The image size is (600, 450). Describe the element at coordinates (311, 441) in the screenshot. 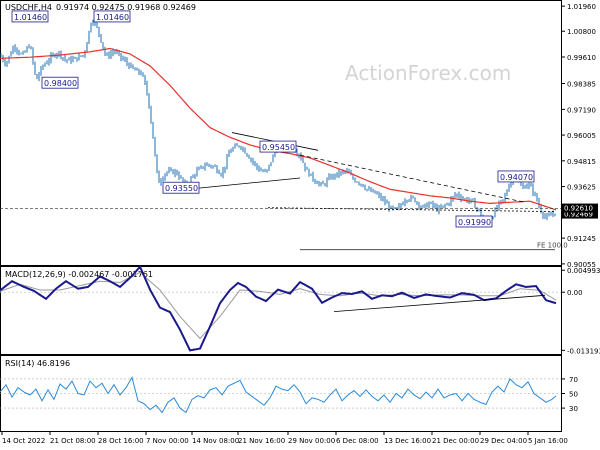

I see `x-tick-label: 29 Nov 00:00` at that location.